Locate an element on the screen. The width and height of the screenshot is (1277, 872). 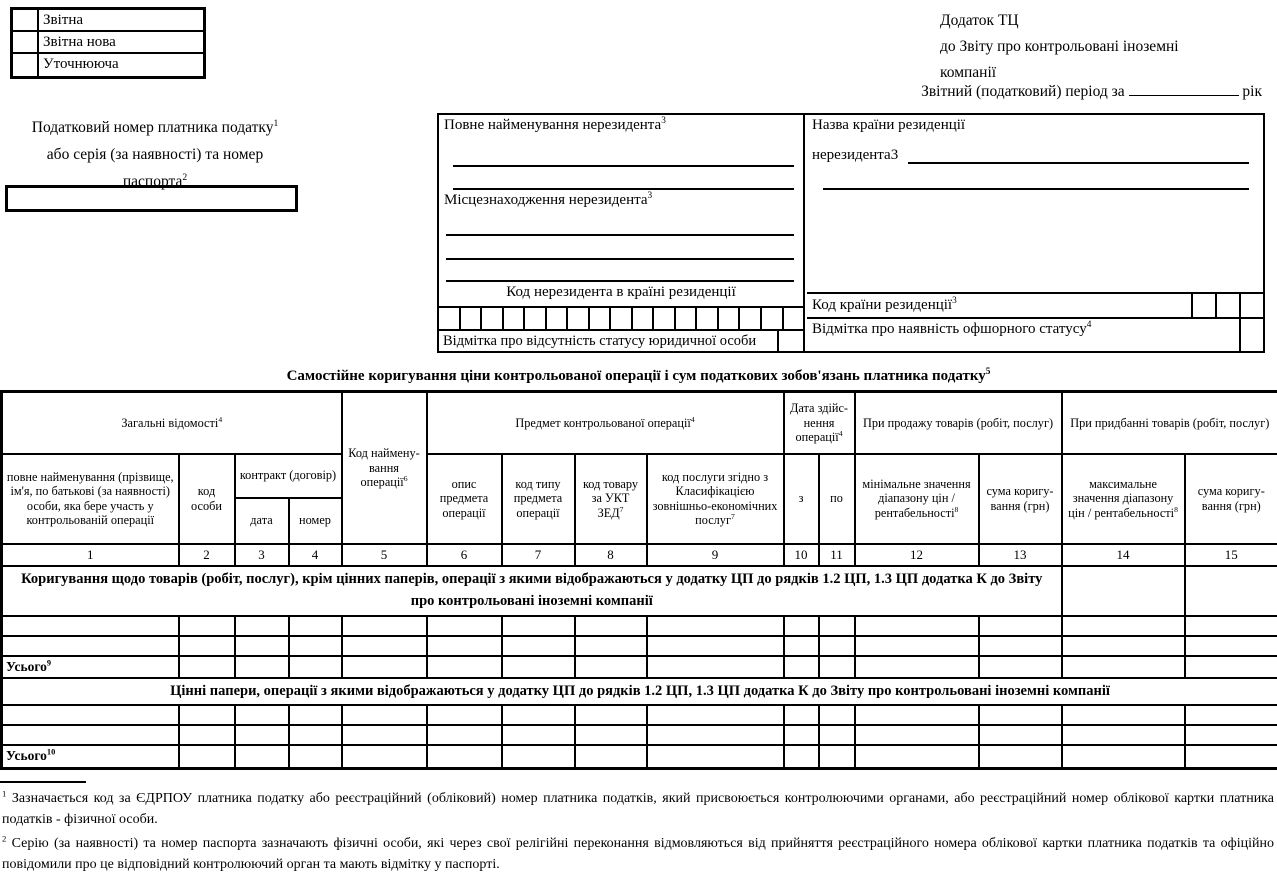
report-type-checkbox-zvitna is located at coordinates (26, 20).